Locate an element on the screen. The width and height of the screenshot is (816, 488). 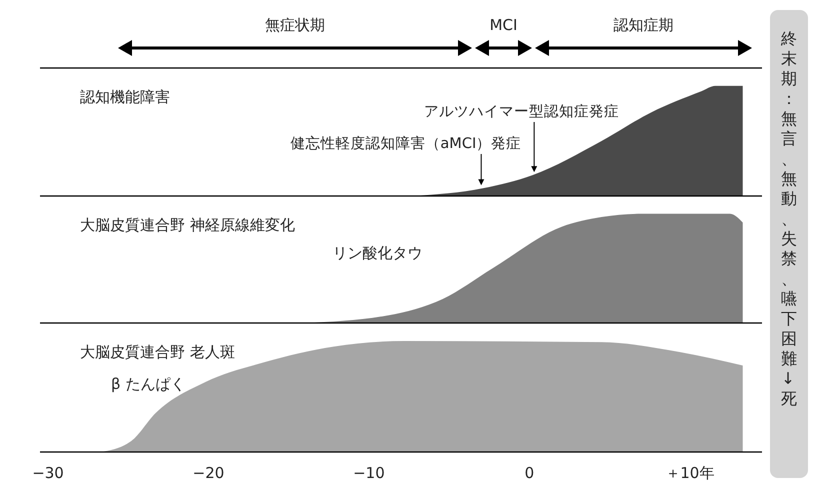
text: 認知症期 is located at coordinates (644, 25).